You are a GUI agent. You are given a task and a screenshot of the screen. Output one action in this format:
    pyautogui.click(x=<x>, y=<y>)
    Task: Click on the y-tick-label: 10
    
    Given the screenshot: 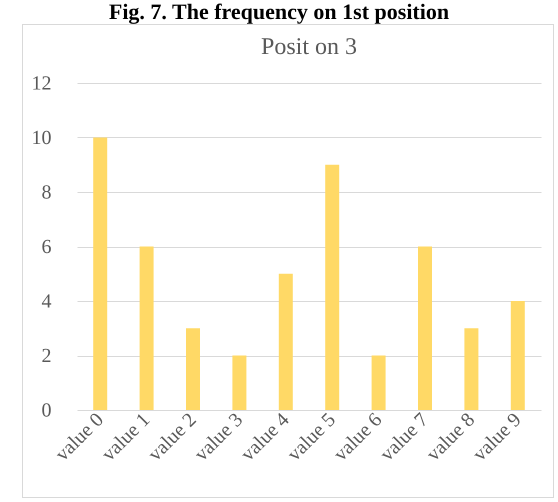 What is the action you would take?
    pyautogui.click(x=42, y=138)
    